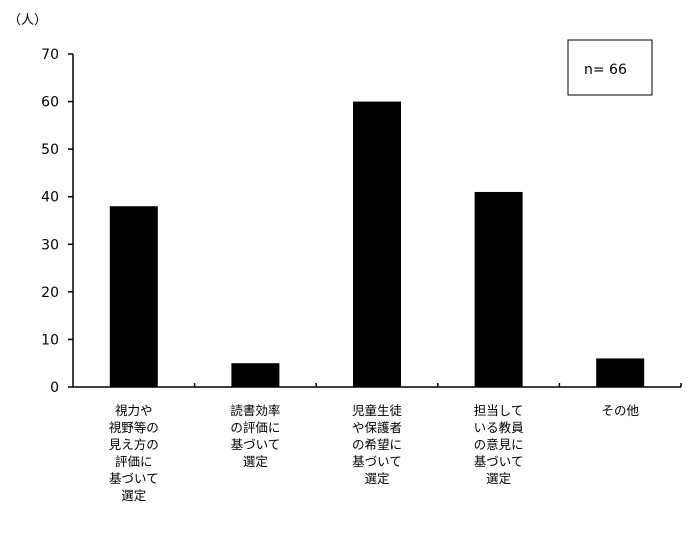 This screenshot has width=699, height=559. What do you see at coordinates (27, 20) in the screenshot?
I see `y-unit-label: （人）` at bounding box center [27, 20].